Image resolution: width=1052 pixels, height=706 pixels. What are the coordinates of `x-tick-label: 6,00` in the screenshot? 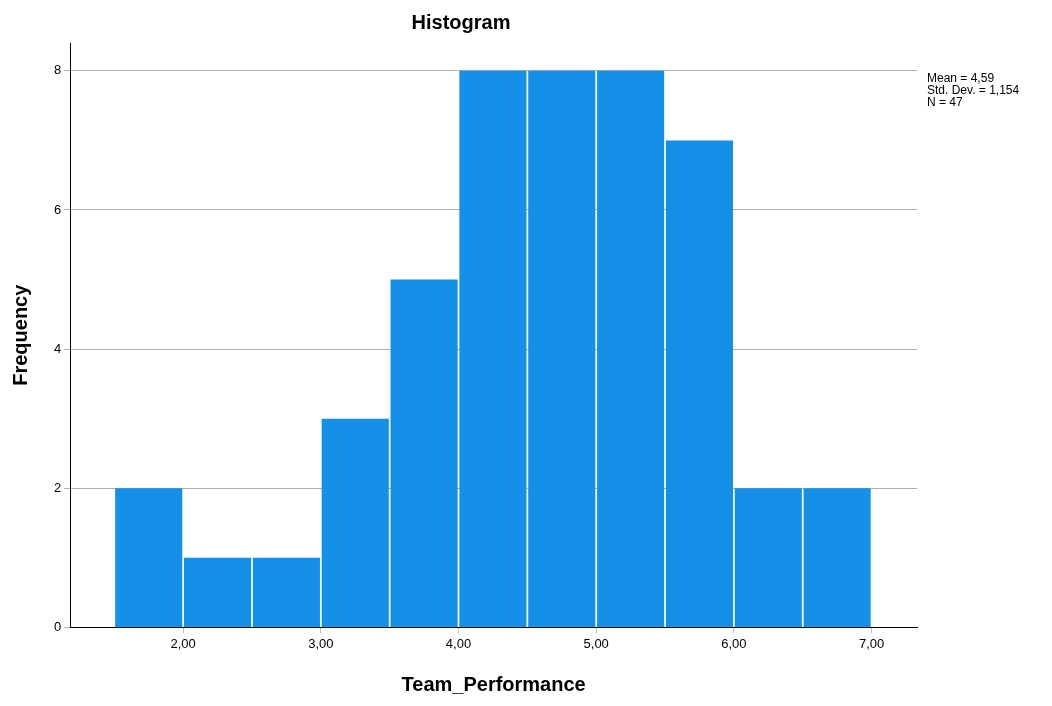 It's located at (734, 643).